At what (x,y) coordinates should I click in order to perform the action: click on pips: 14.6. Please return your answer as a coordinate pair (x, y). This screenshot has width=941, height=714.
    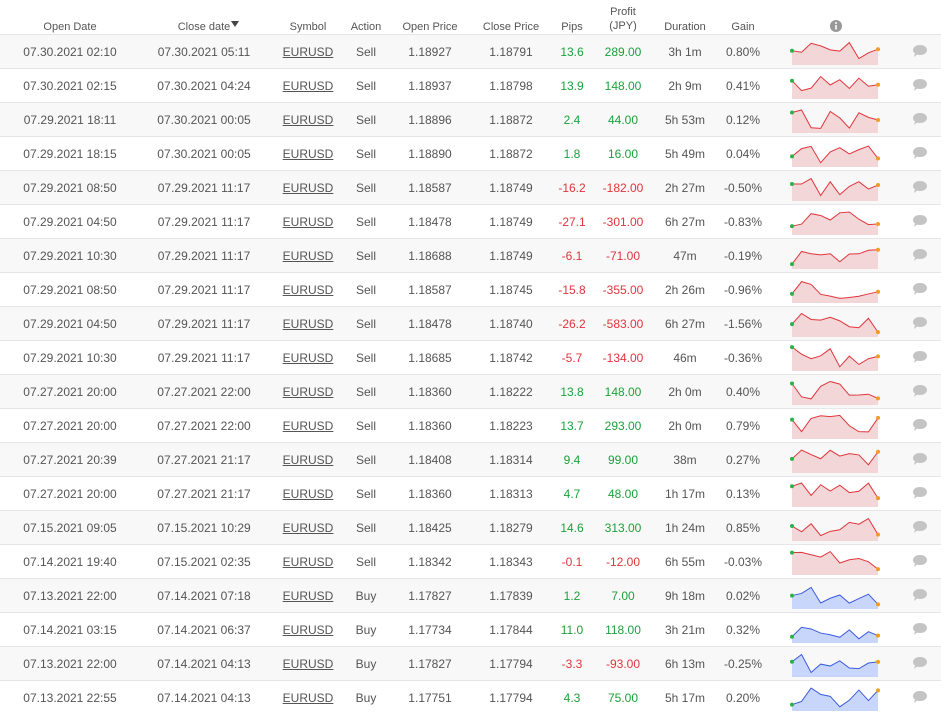
    Looking at the image, I should click on (572, 528).